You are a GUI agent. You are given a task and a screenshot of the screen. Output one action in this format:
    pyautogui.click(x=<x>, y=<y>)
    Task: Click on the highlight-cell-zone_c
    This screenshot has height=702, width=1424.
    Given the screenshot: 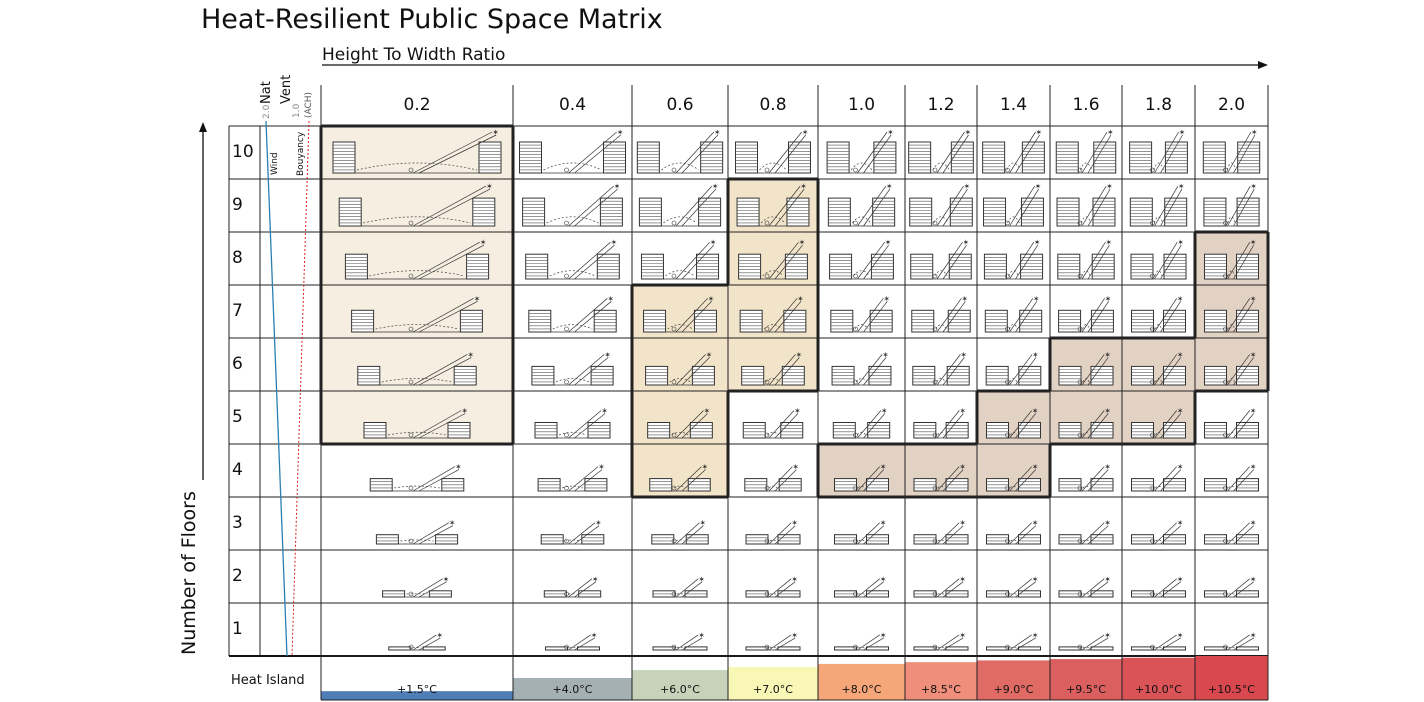 What is the action you would take?
    pyautogui.click(x=861, y=470)
    